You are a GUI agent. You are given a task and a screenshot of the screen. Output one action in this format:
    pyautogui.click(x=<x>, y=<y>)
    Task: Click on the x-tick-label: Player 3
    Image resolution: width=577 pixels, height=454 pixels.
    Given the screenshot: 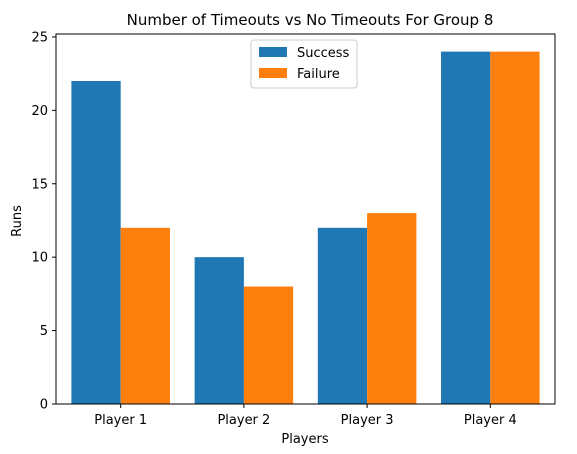 What is the action you would take?
    pyautogui.click(x=367, y=420)
    